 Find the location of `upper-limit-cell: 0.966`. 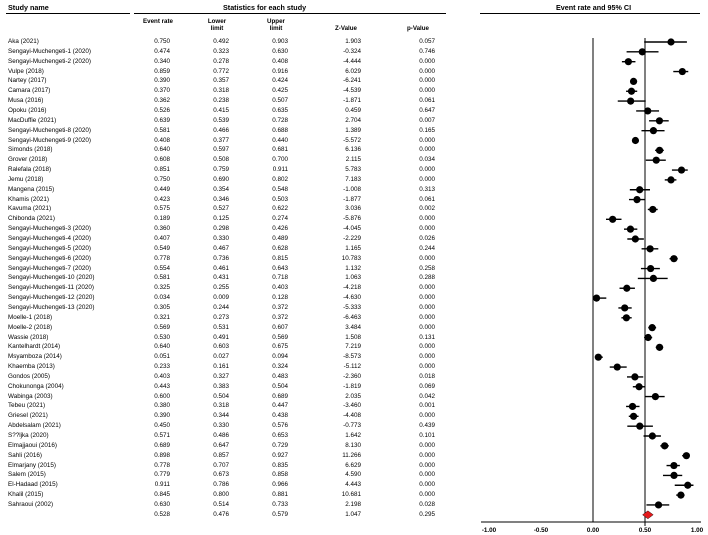

upper-limit-cell: 0.966 is located at coordinates (280, 485).